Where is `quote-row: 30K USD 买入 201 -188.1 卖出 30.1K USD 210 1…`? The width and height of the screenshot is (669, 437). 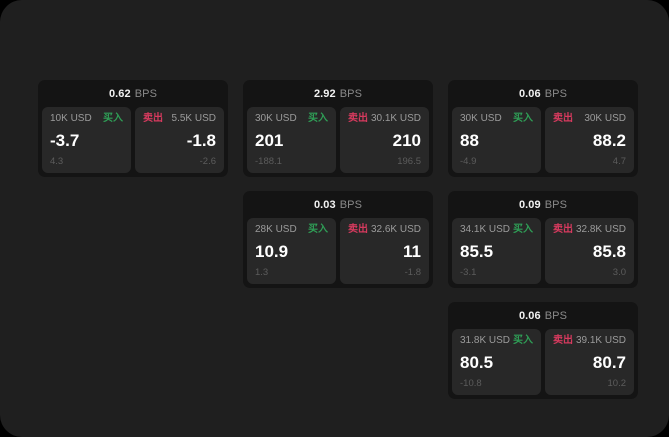 quote-row: 30K USD 买入 201 -188.1 卖出 30.1K USD 210 1… is located at coordinates (338, 142).